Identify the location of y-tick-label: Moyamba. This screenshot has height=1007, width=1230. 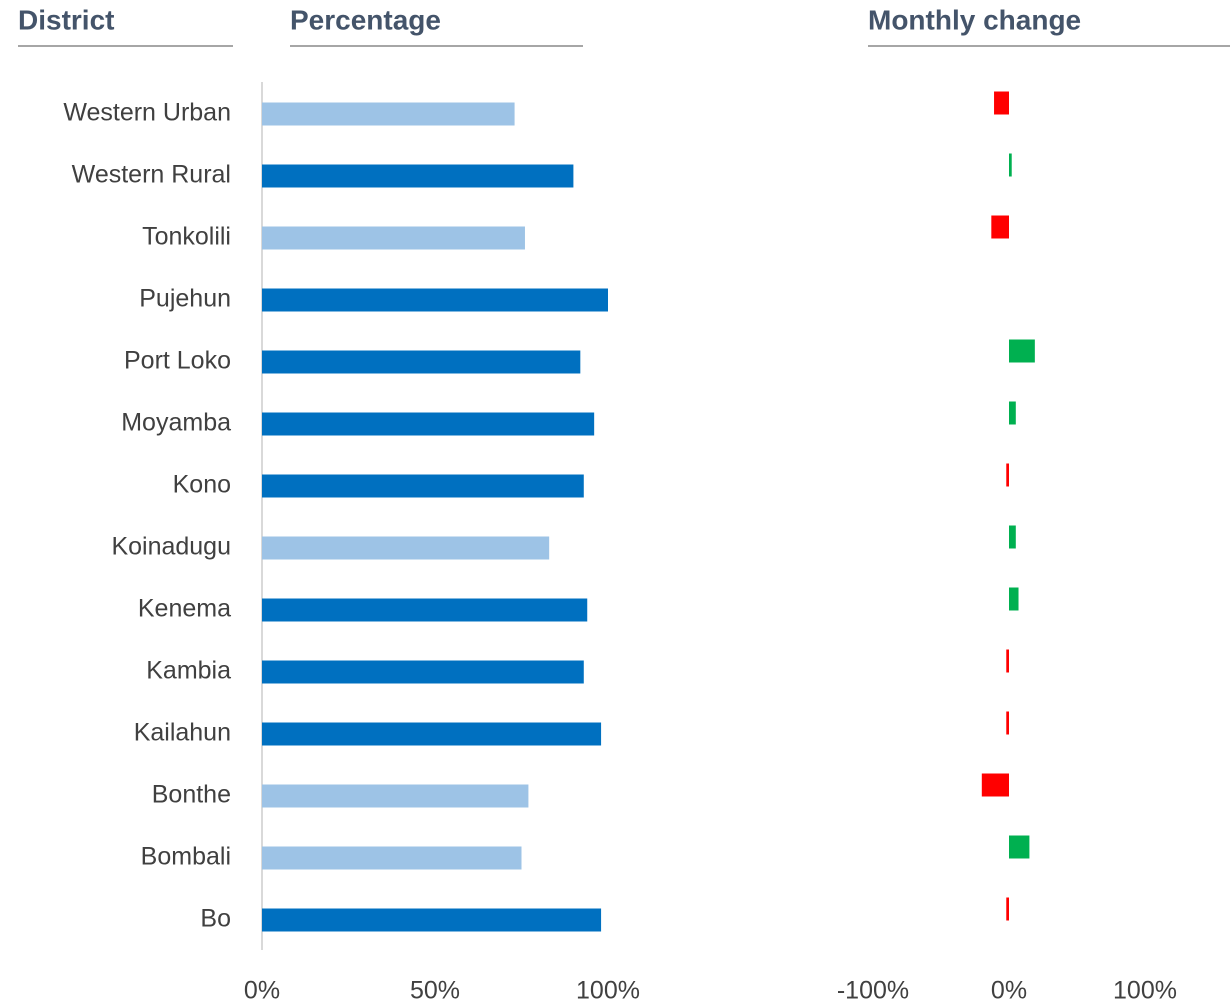
(176, 423).